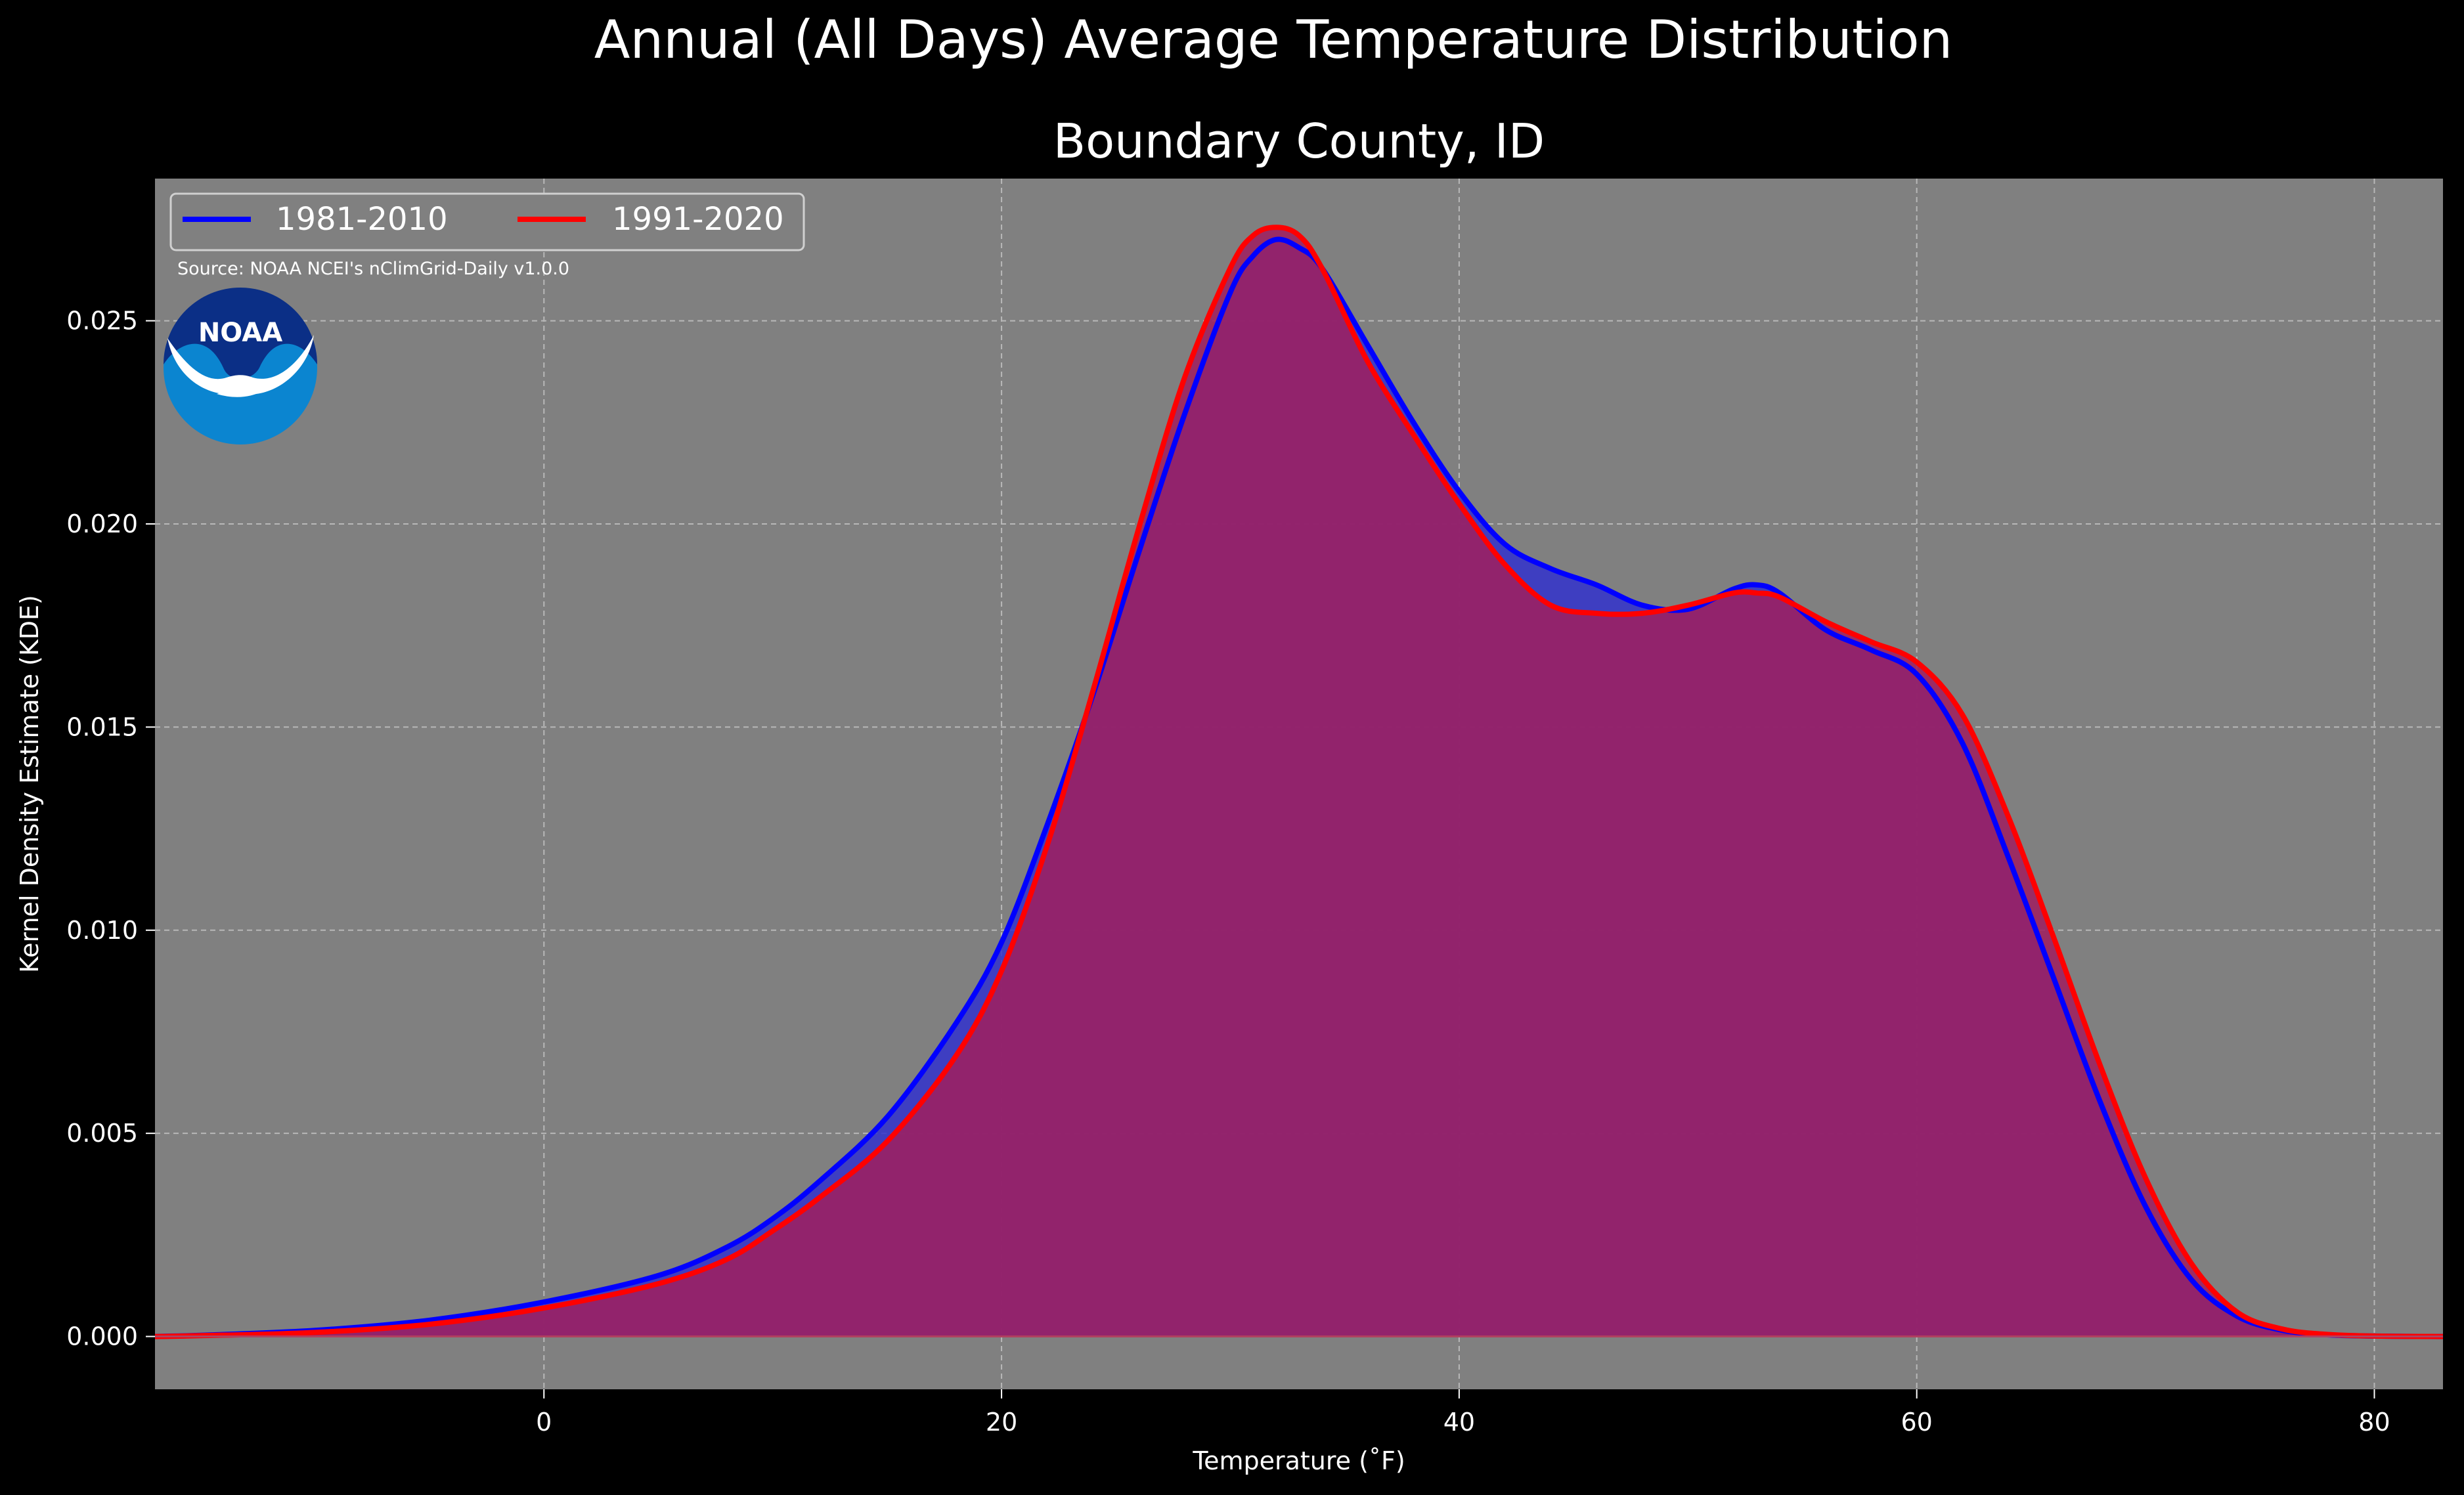 Image resolution: width=2464 pixels, height=1495 pixels. What do you see at coordinates (102, 930) in the screenshot?
I see `y-tick-label: 0.010` at bounding box center [102, 930].